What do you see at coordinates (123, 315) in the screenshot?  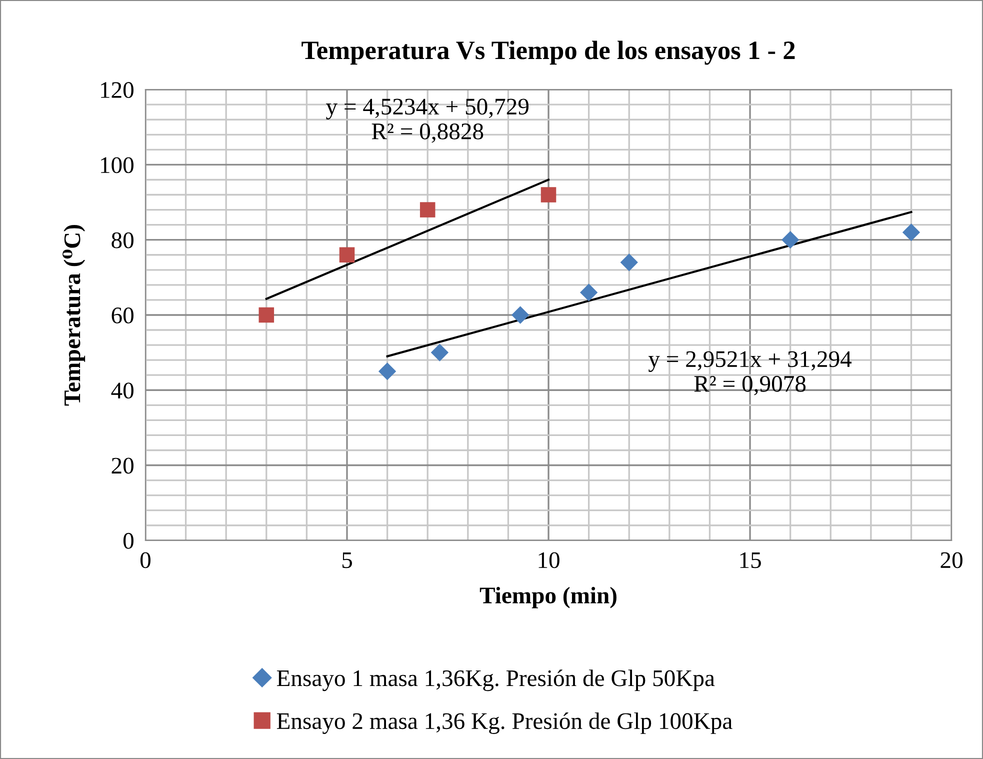 I see `y-tick-label: 60` at bounding box center [123, 315].